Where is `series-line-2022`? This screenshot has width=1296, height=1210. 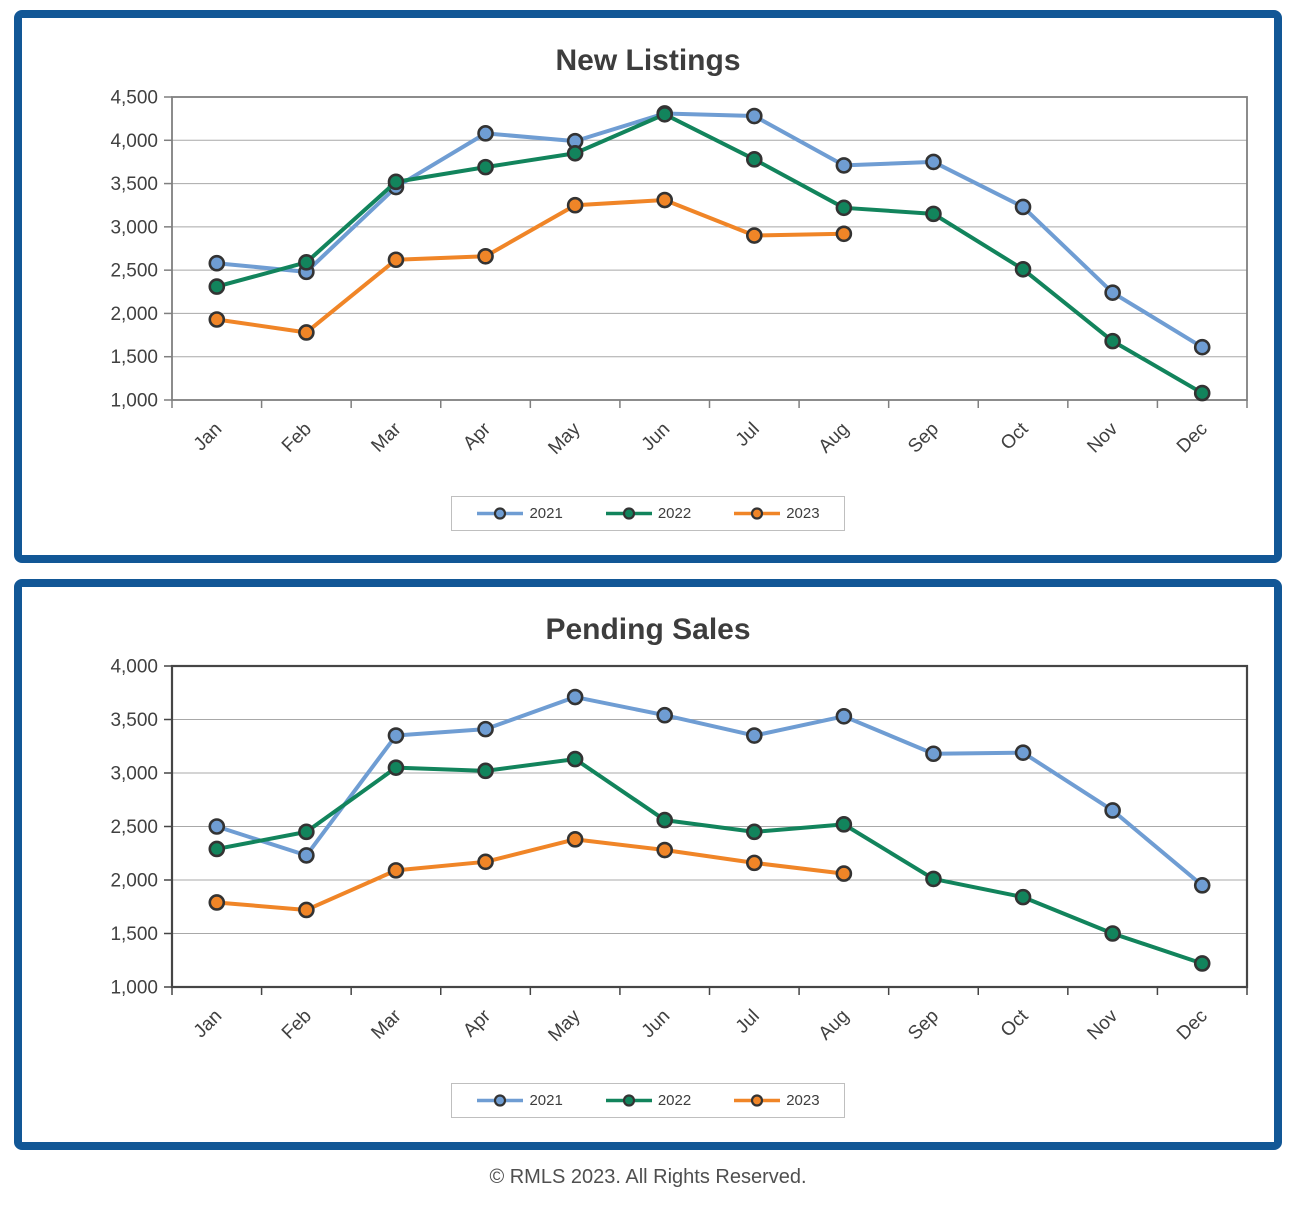 series-line-2022 is located at coordinates (709, 861).